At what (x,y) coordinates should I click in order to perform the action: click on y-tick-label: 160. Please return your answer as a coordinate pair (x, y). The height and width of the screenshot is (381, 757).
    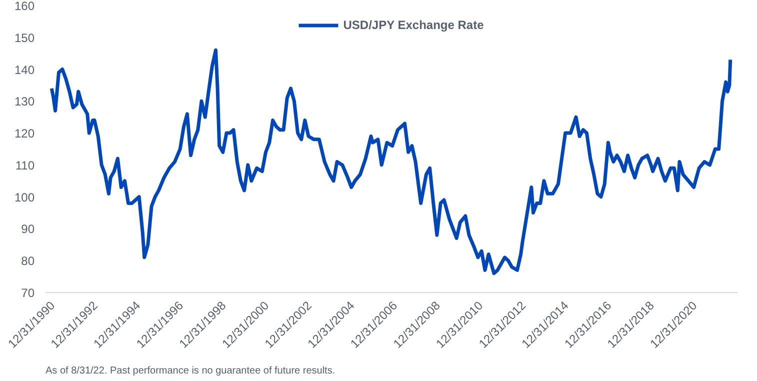
    Looking at the image, I should click on (24, 6).